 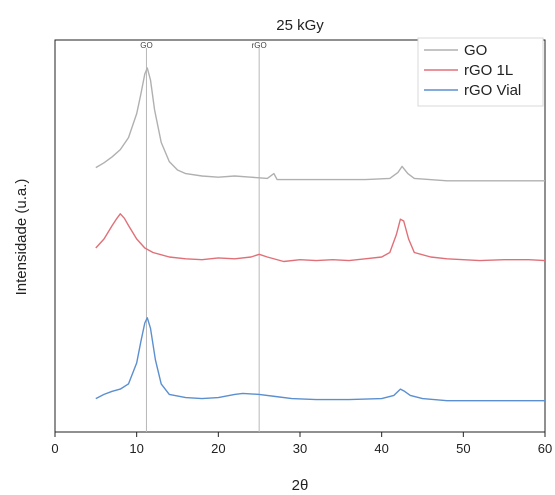 What do you see at coordinates (545, 448) in the screenshot?
I see `x-tick-label: 60` at bounding box center [545, 448].